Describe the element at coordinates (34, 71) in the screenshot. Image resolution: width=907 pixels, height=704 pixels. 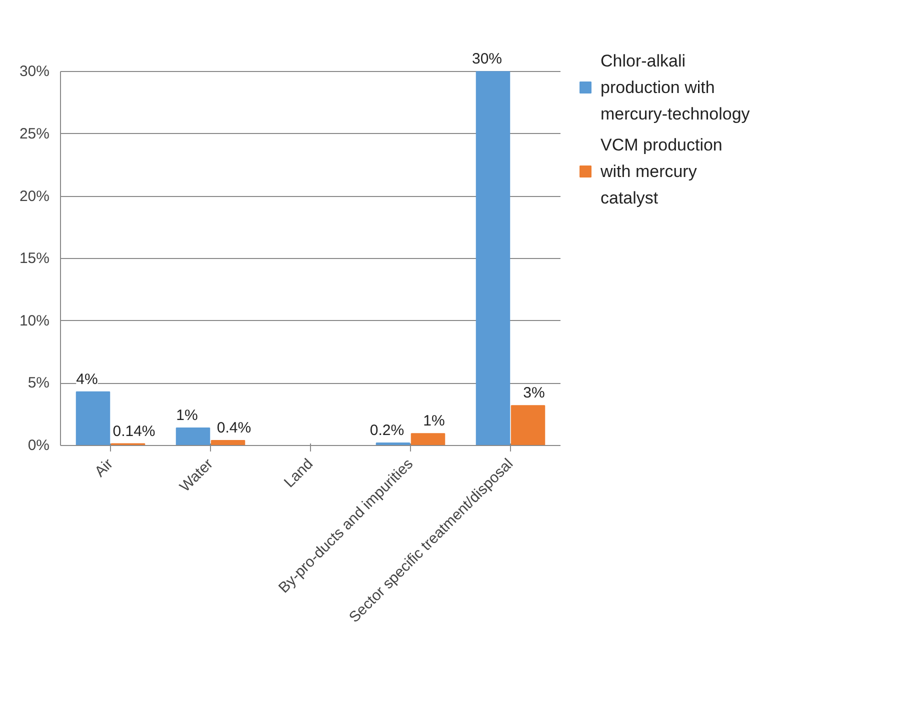
I see `y-tick-label: 30%` at that location.